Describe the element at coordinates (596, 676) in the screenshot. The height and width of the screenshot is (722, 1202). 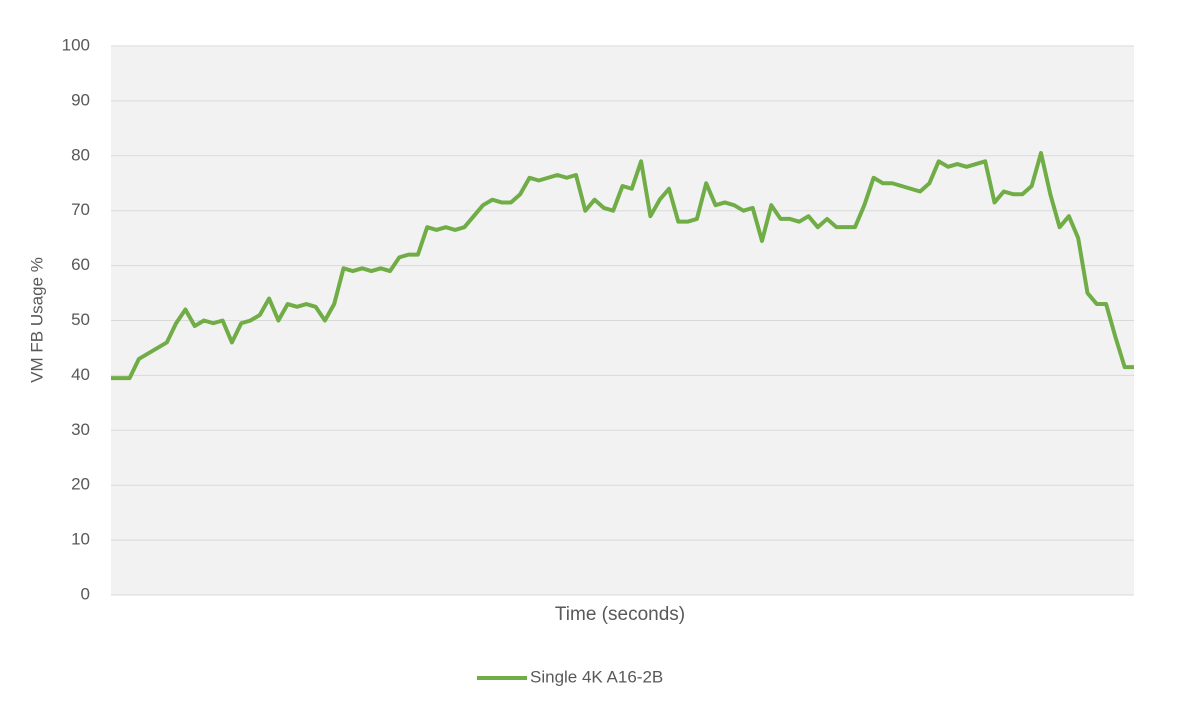
I see `legend-label: Single 4K A16-2B` at that location.